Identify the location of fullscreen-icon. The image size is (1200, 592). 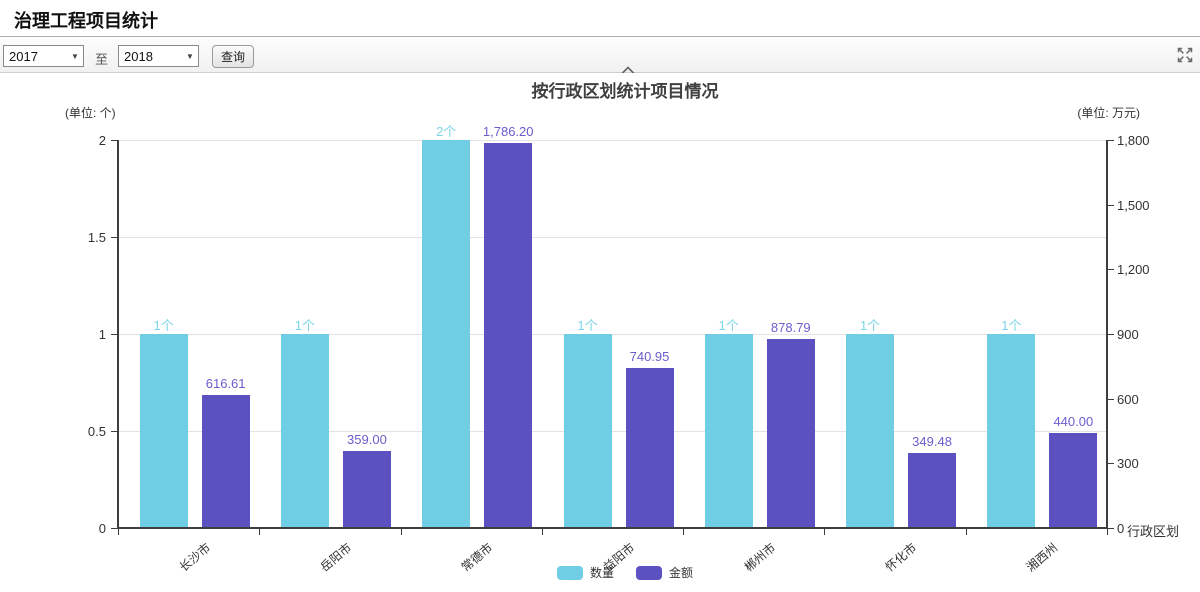
(1185, 55).